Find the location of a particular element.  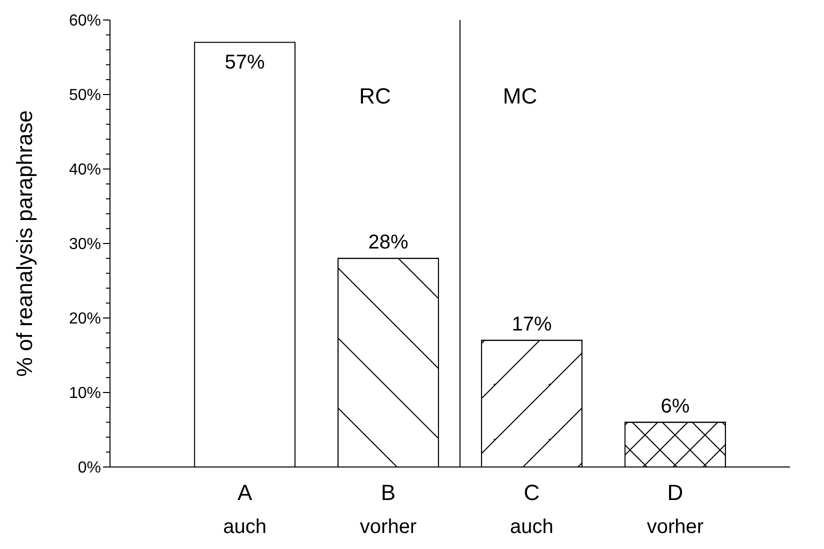

data-label: 17% is located at coordinates (532, 324).